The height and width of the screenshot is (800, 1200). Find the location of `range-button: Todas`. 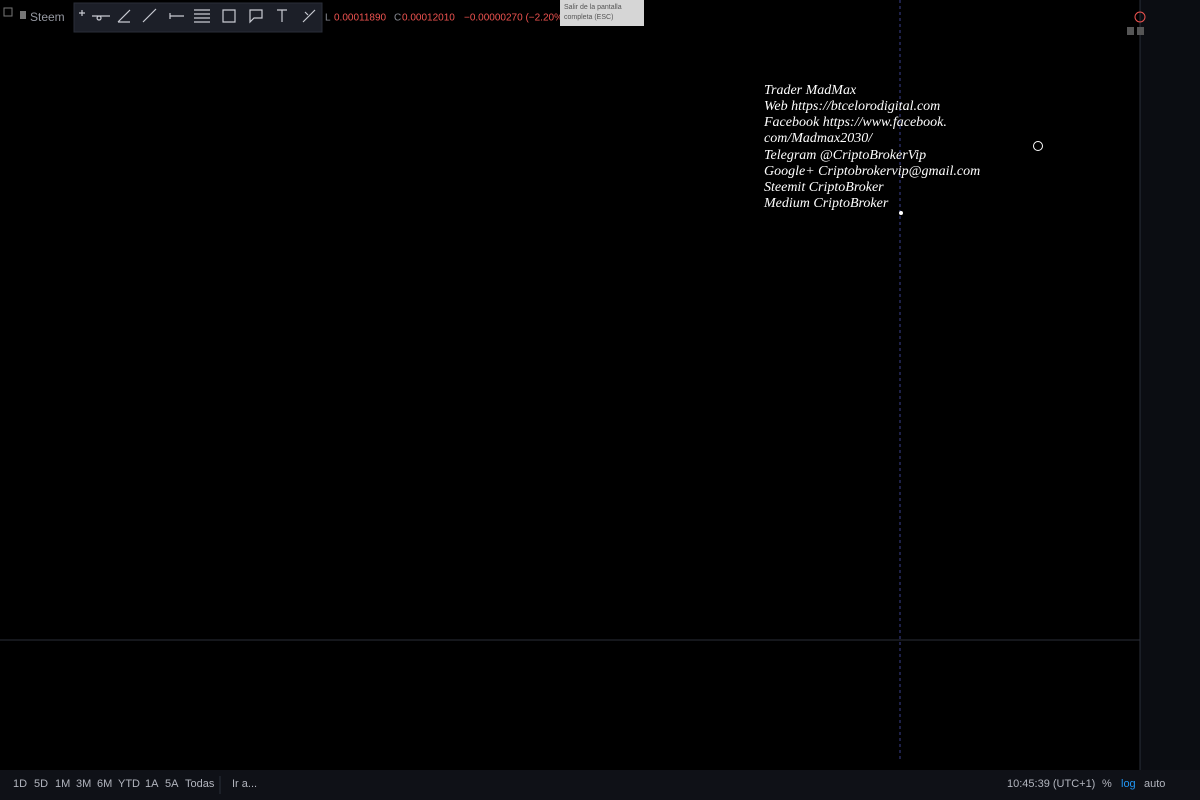

range-button: Todas is located at coordinates (200, 784).